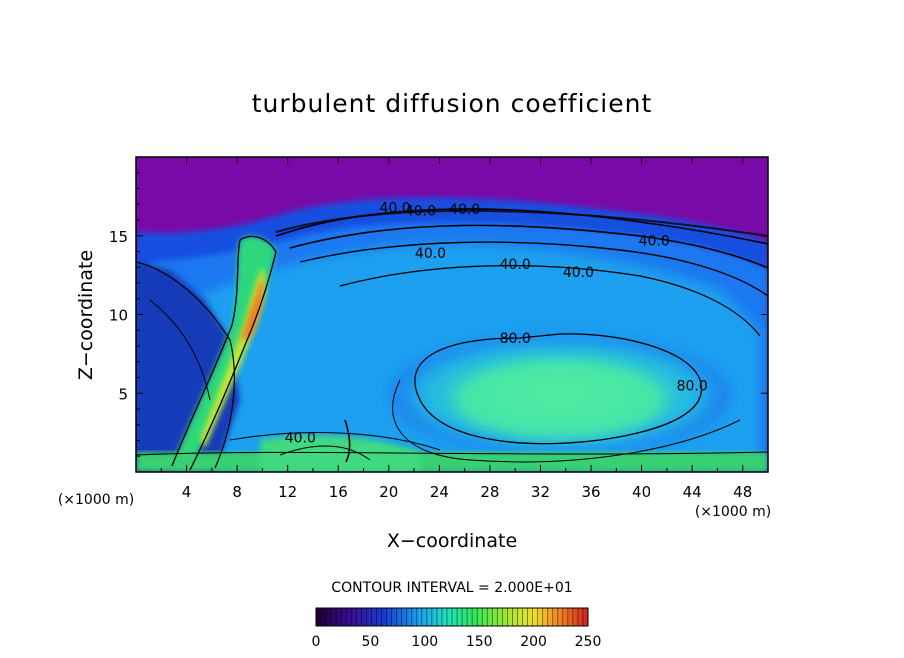 This screenshot has width=904, height=658. I want to click on colorbar-frame, so click(452, 617).